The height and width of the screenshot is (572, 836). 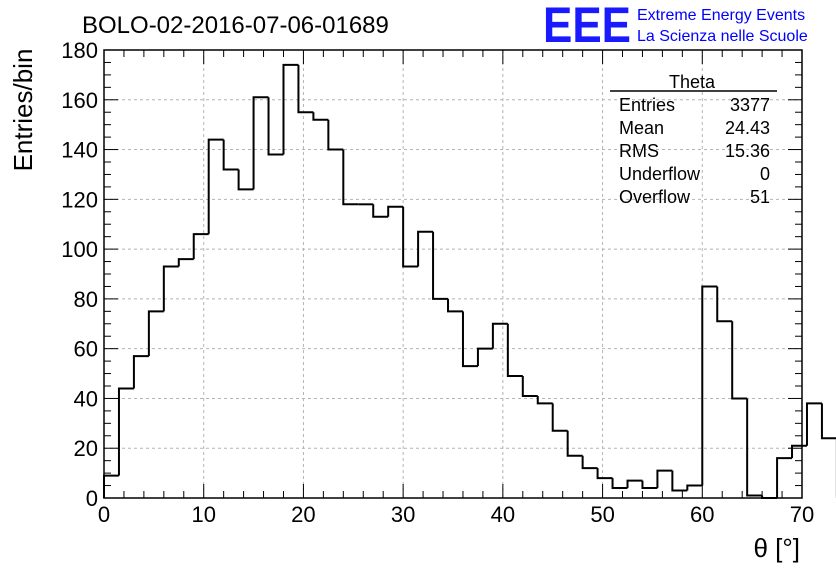 I want to click on stats-row-label: Mean, so click(x=641, y=128).